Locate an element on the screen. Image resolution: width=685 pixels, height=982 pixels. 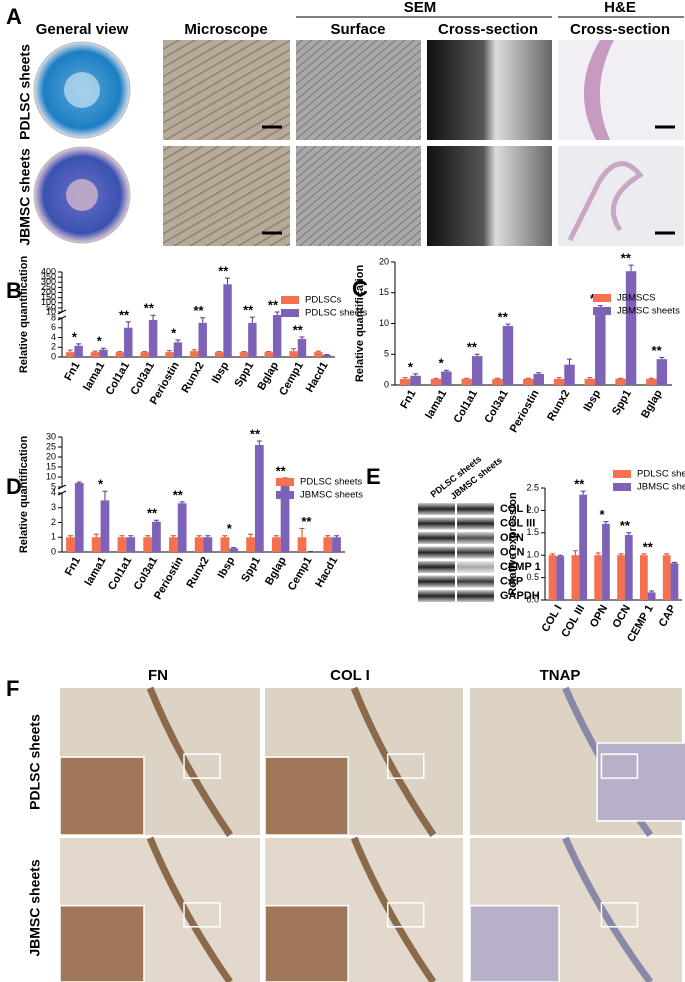
x-tick-label: Runx2 is located at coordinates (558, 405).